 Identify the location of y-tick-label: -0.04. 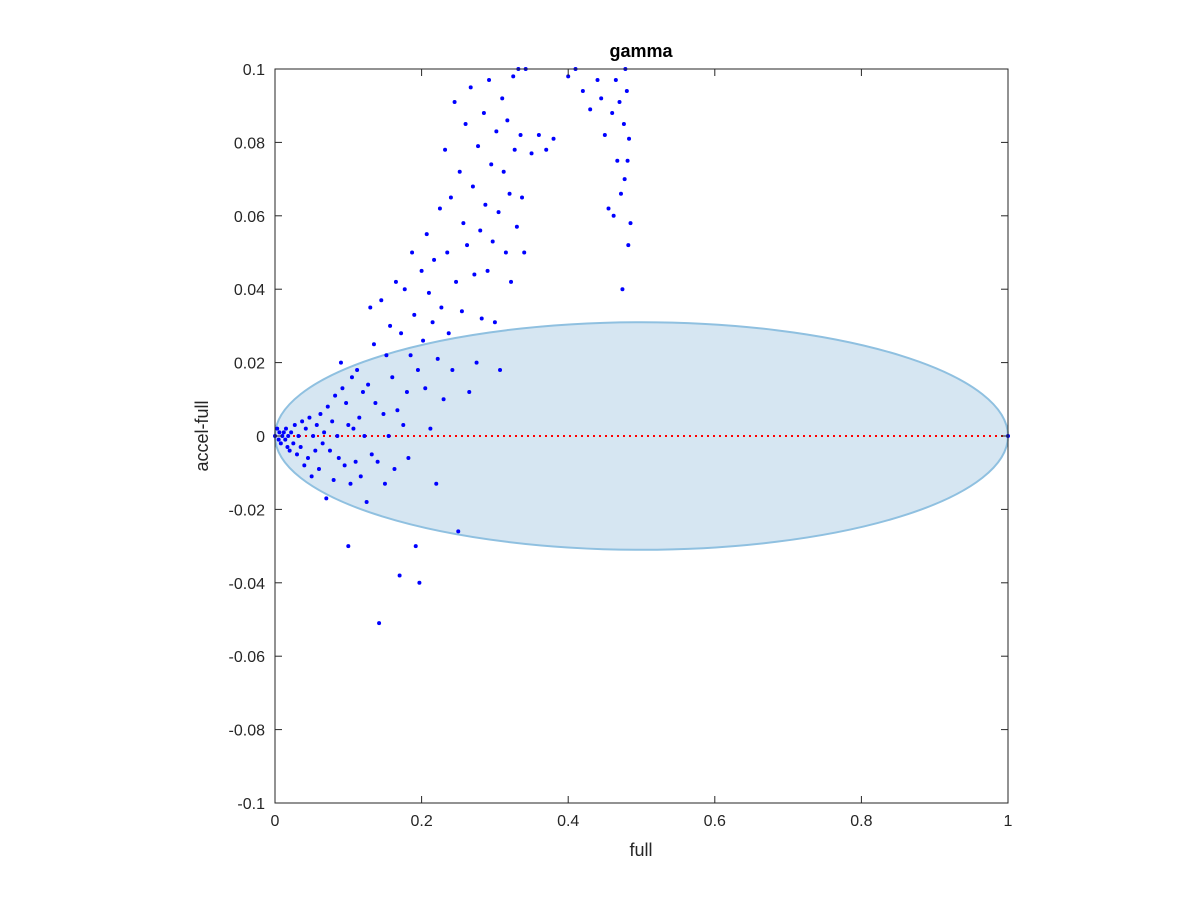
(247, 584).